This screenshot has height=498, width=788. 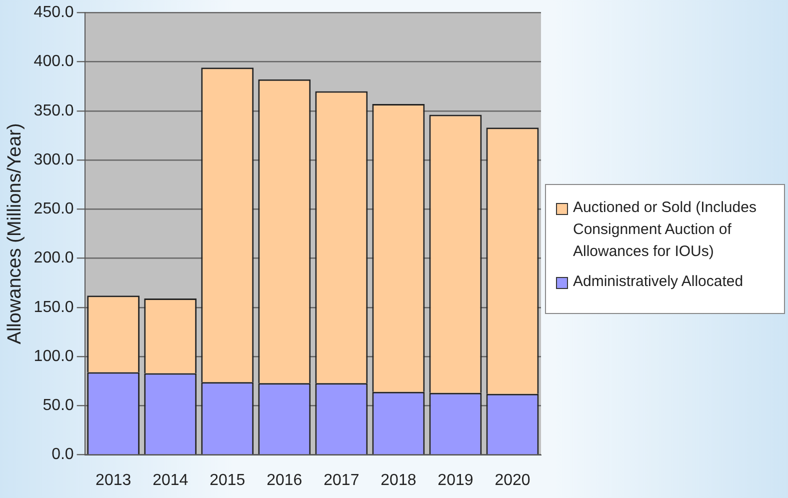 What do you see at coordinates (54, 307) in the screenshot?
I see `y-tick-label: 150.0` at bounding box center [54, 307].